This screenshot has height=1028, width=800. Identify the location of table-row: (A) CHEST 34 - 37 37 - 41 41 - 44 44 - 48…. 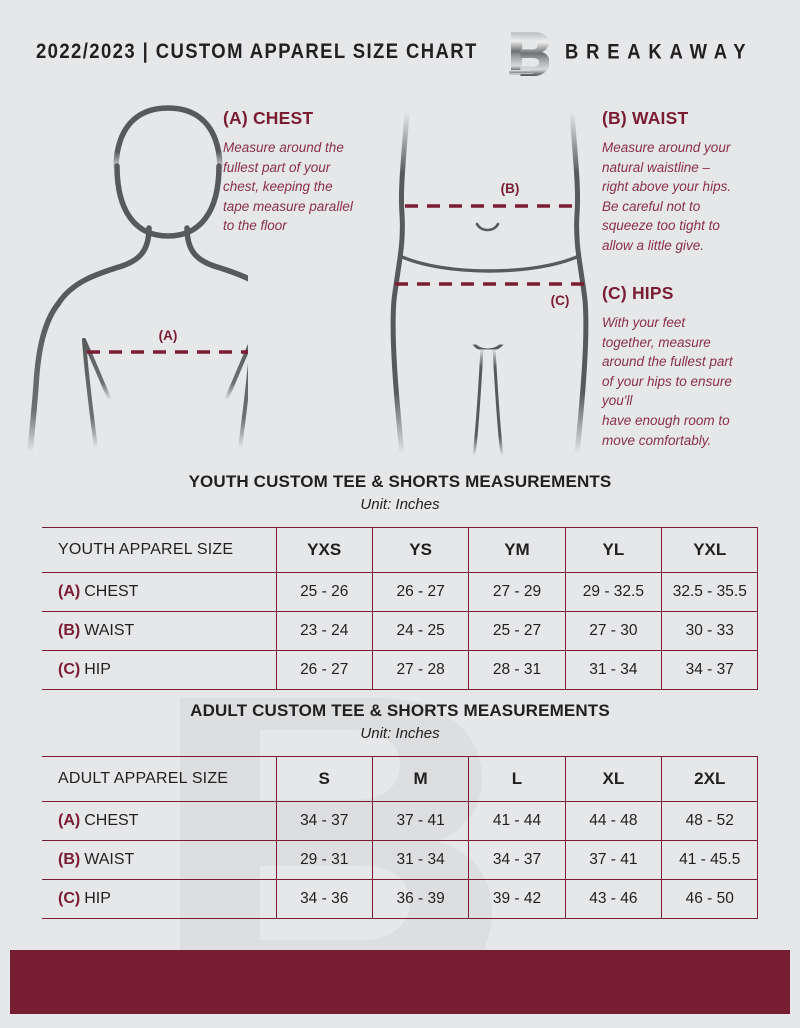
(400, 821).